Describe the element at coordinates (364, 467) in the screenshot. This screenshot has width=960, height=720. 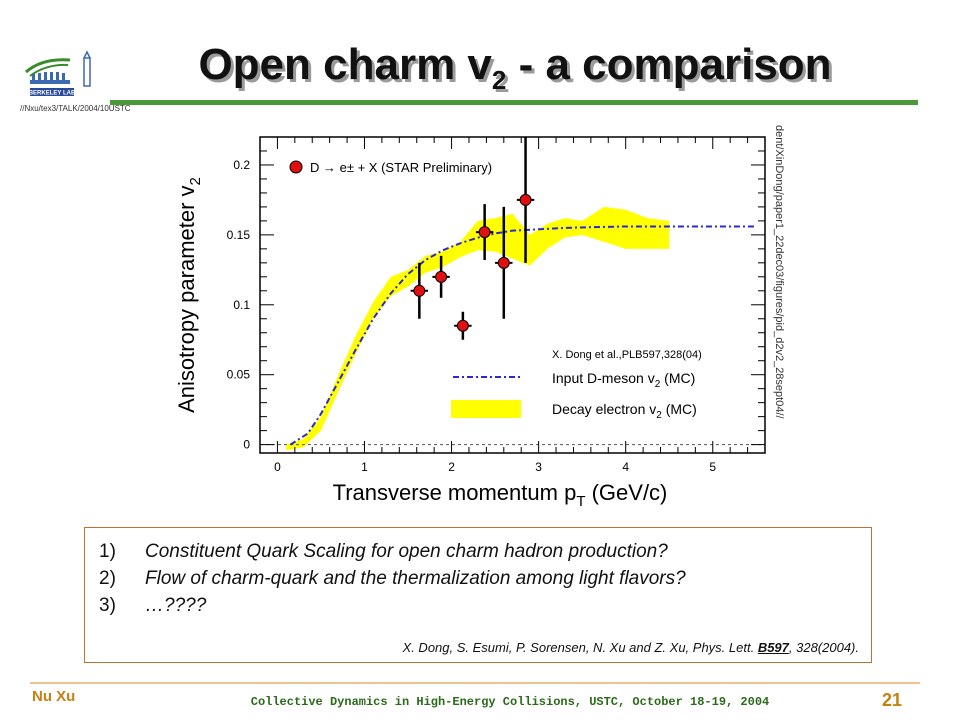
I see `x-tick-label: 1` at that location.